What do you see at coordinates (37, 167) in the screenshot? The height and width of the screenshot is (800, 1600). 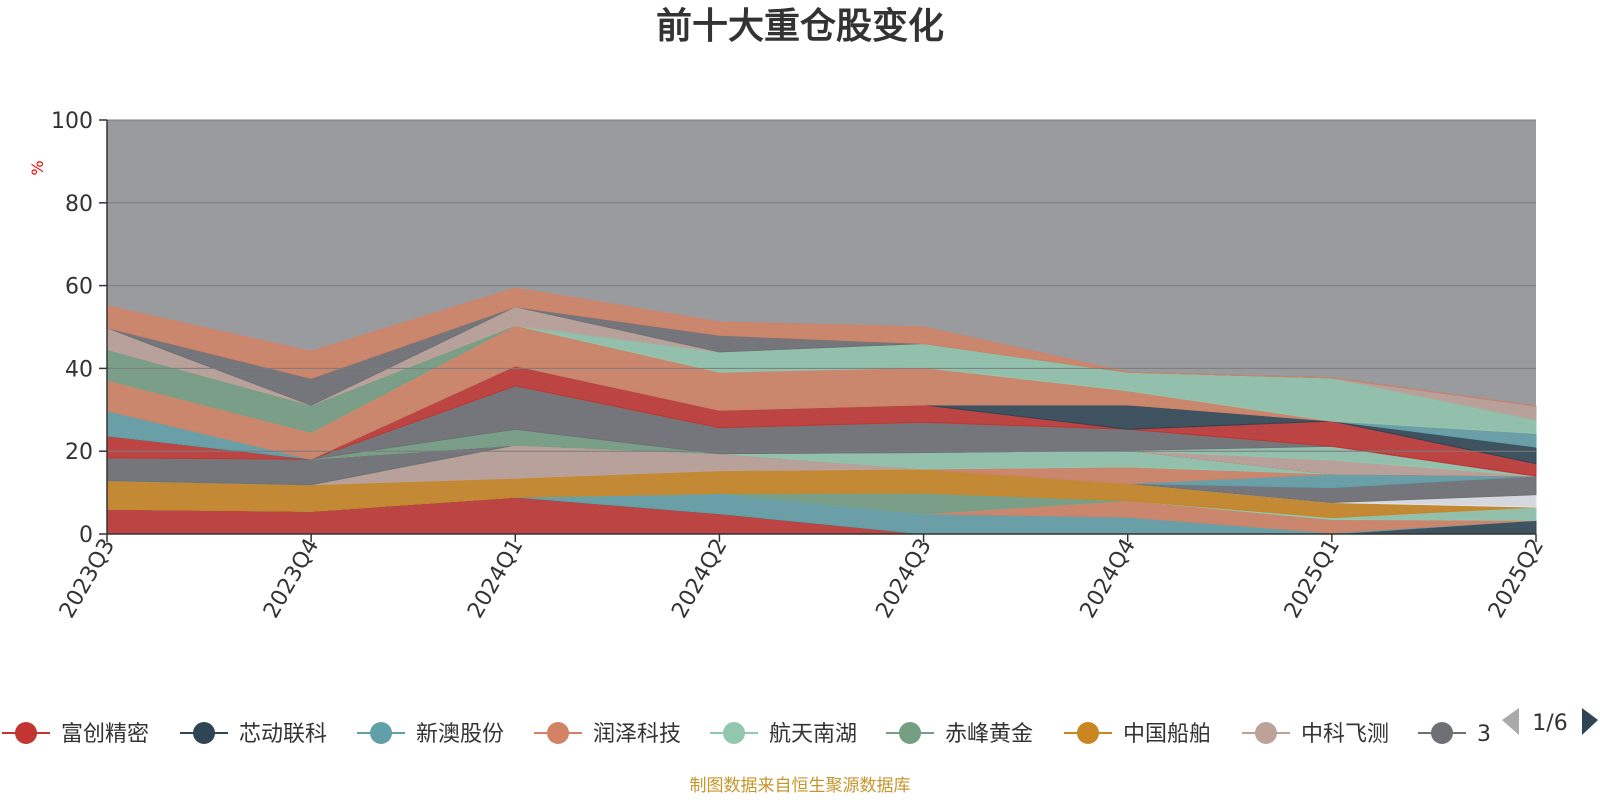 I see `y-axis-unit: %` at bounding box center [37, 167].